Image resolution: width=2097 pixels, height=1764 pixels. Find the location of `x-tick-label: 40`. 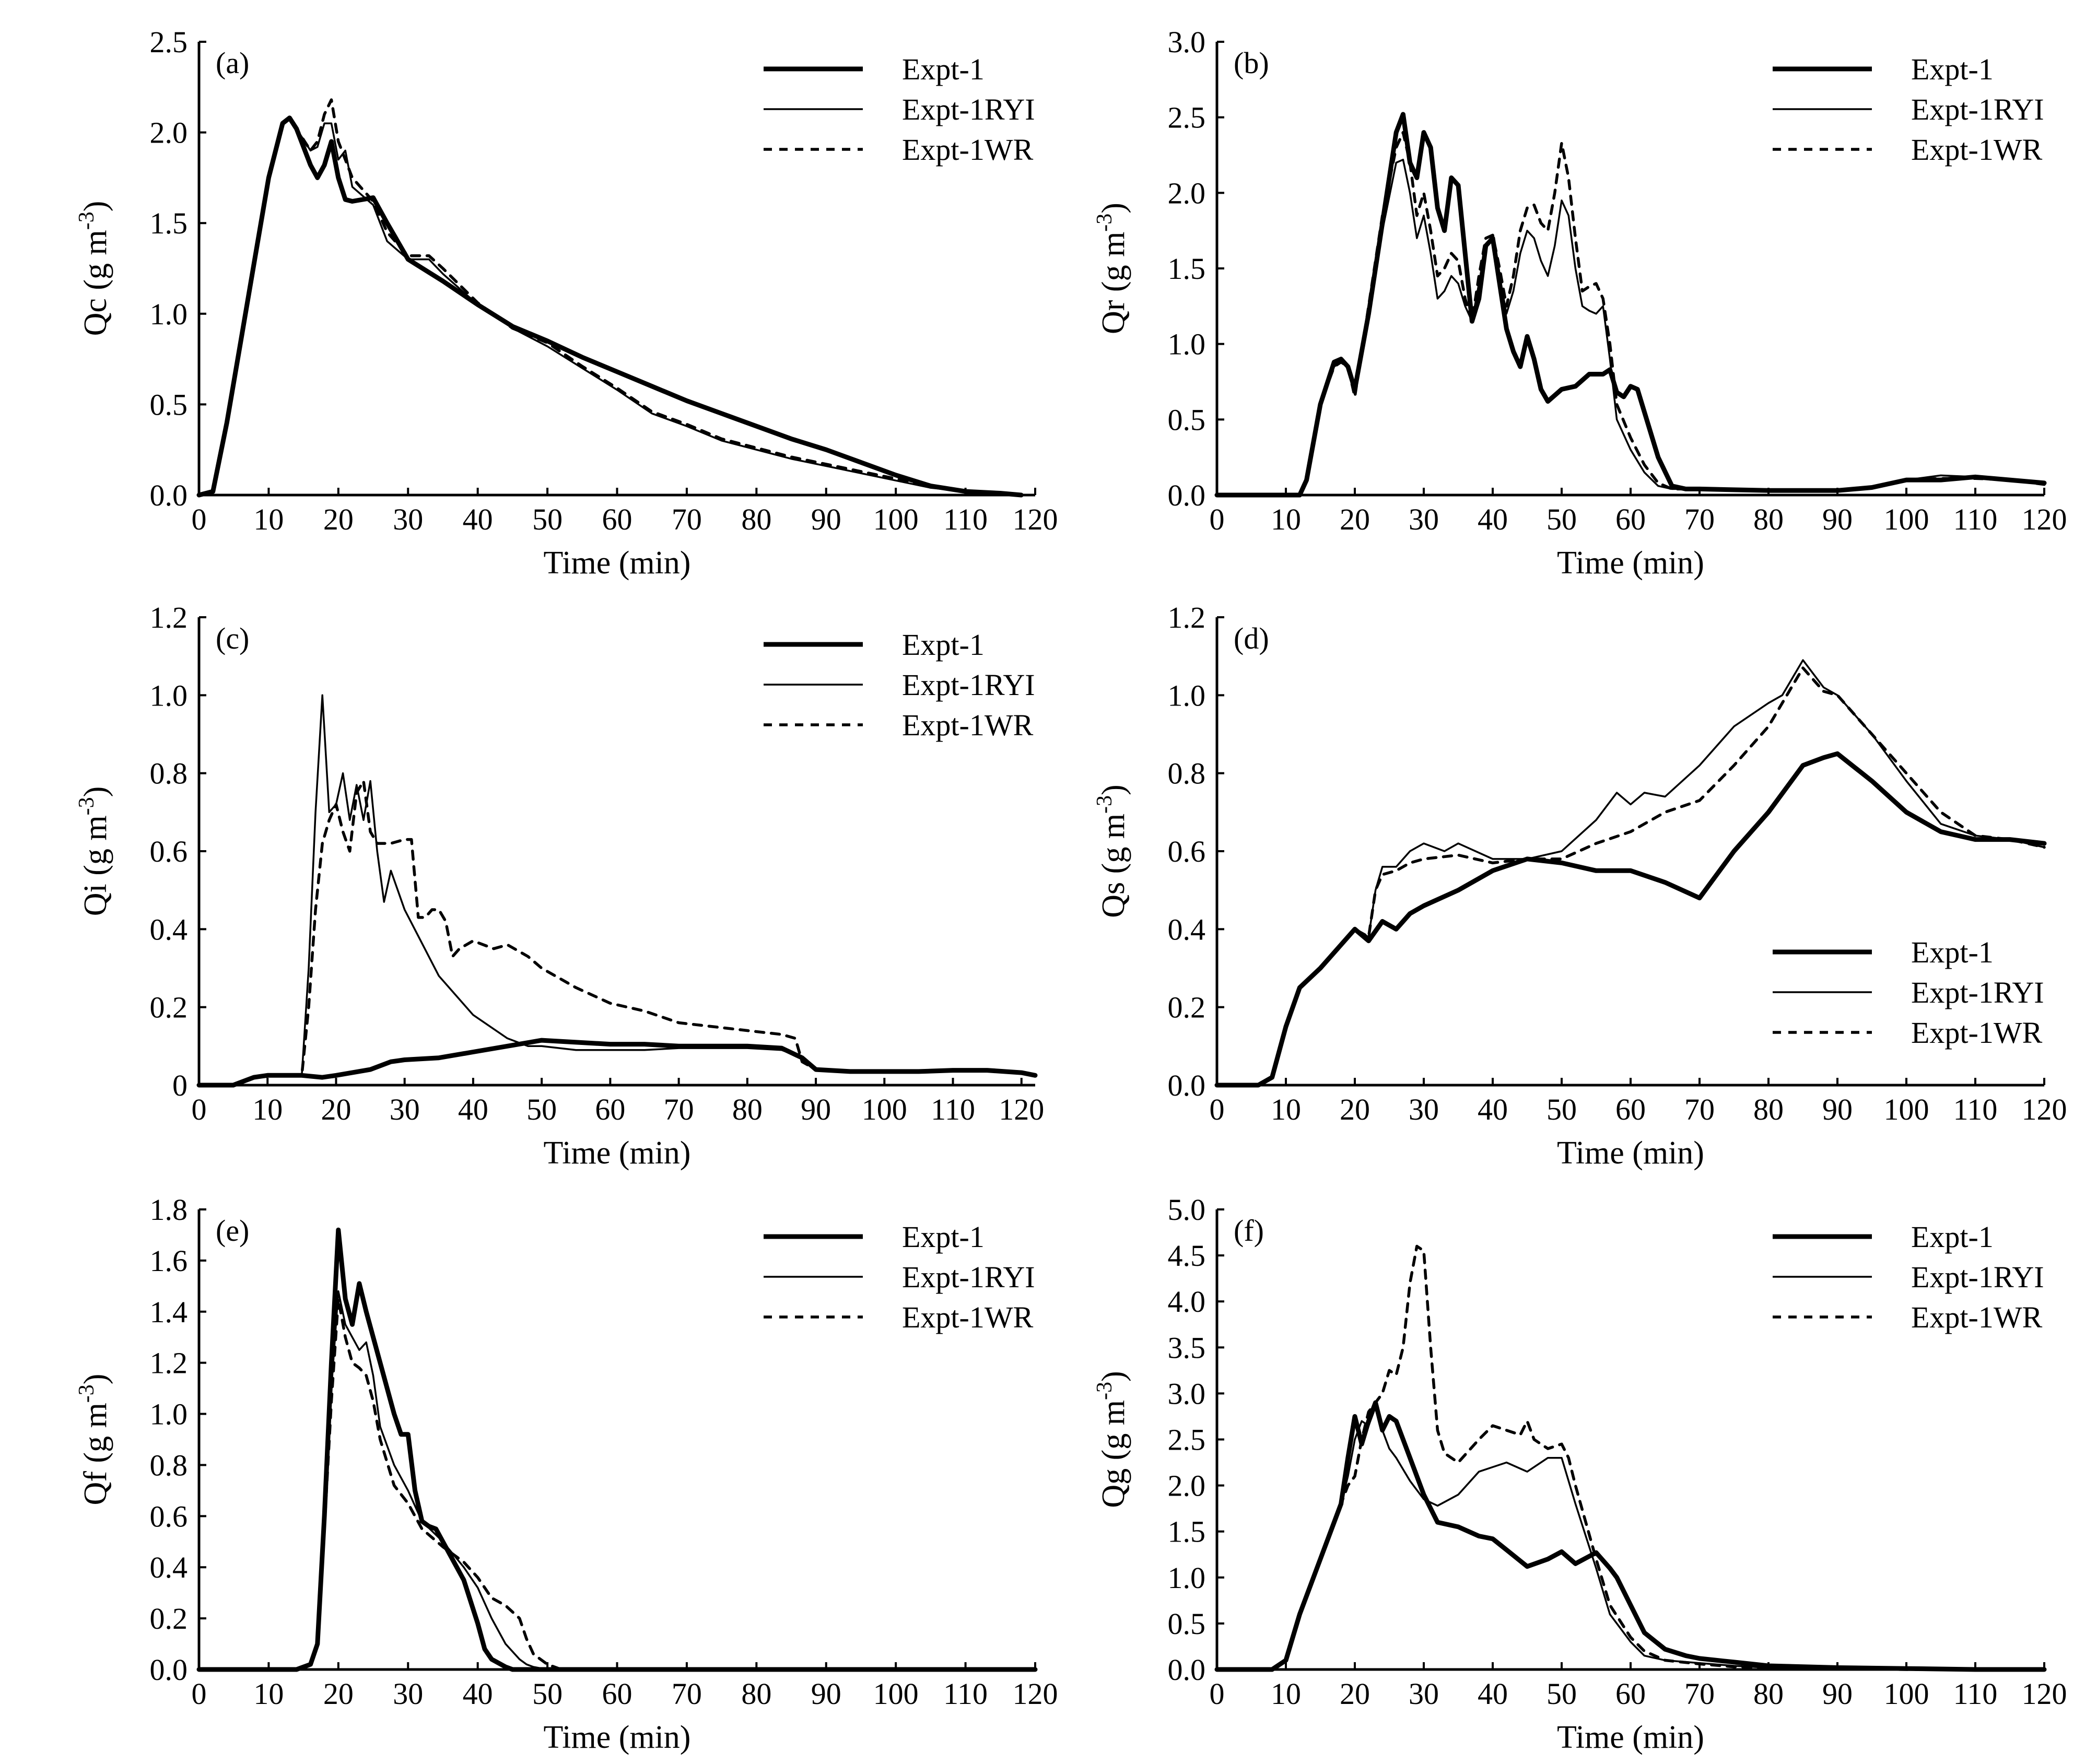

x-tick-label: 40 is located at coordinates (478, 1694).